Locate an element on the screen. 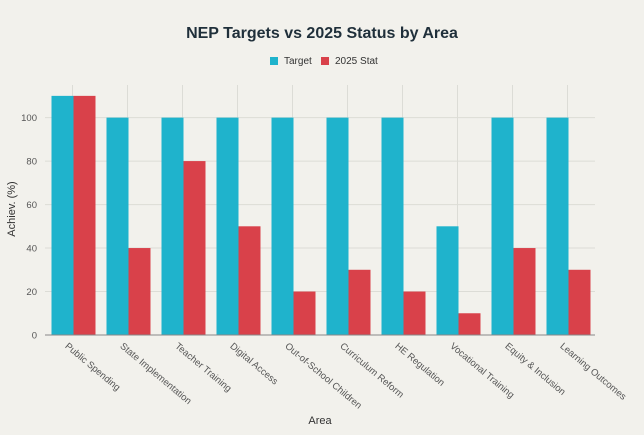  y-tick-label: 40 is located at coordinates (31, 249).